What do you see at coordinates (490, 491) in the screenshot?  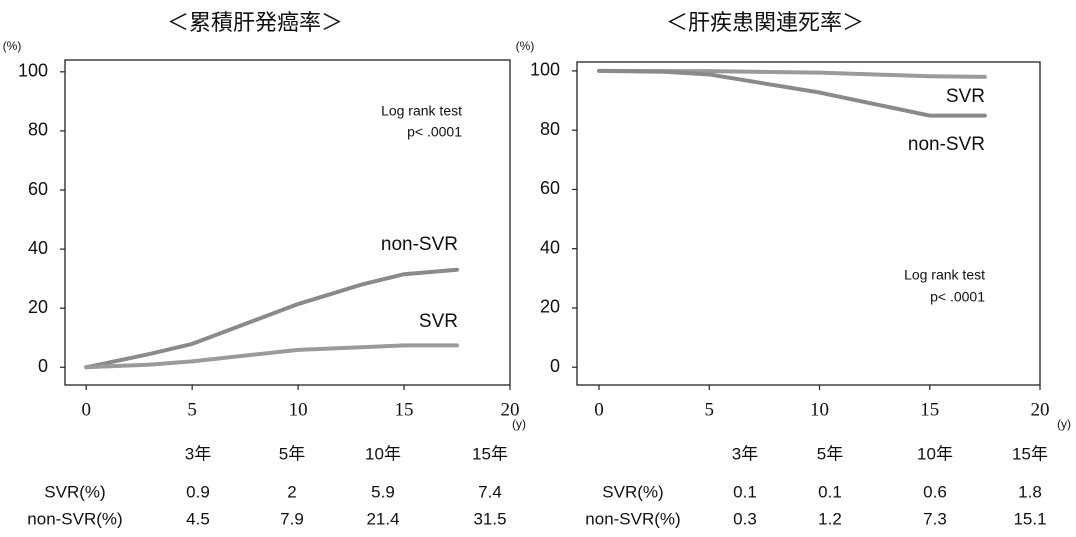 I see `table-cell: 7.4` at bounding box center [490, 491].